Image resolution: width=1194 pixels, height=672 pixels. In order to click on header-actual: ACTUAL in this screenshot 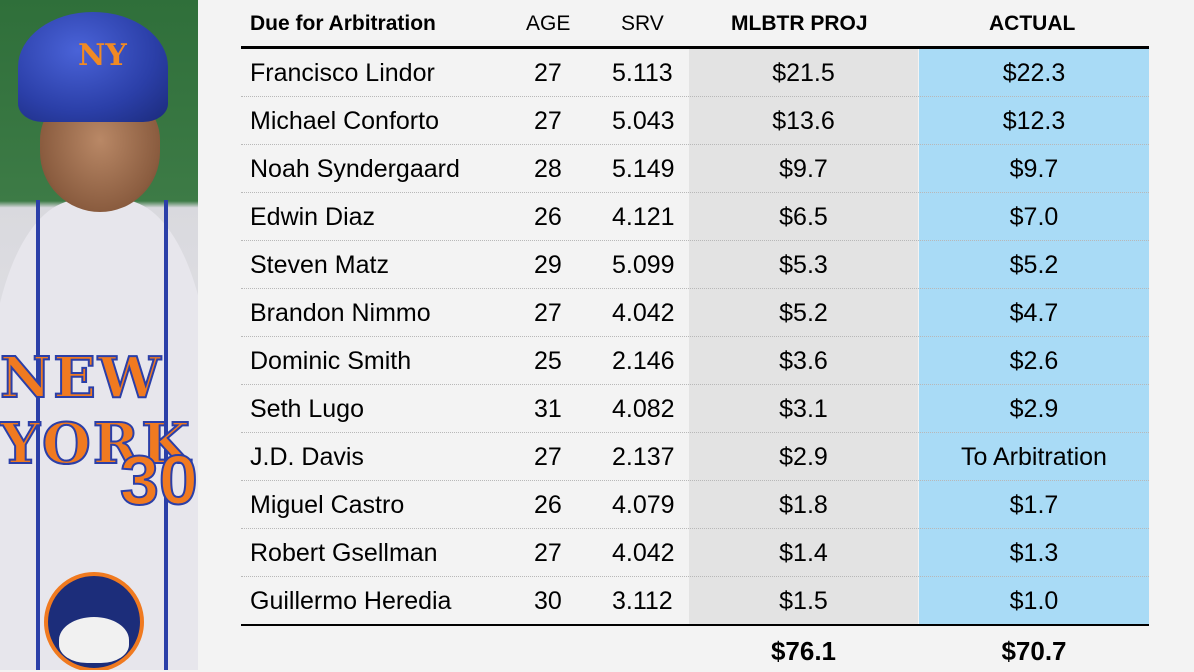, I will do `click(1032, 23)`.